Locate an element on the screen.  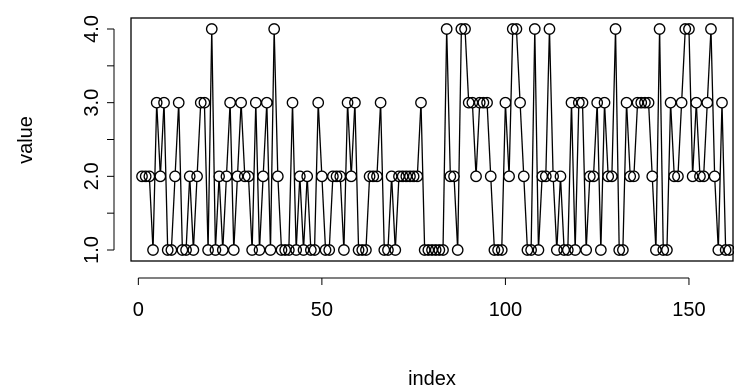
x-axis-title: index is located at coordinates (432, 379).